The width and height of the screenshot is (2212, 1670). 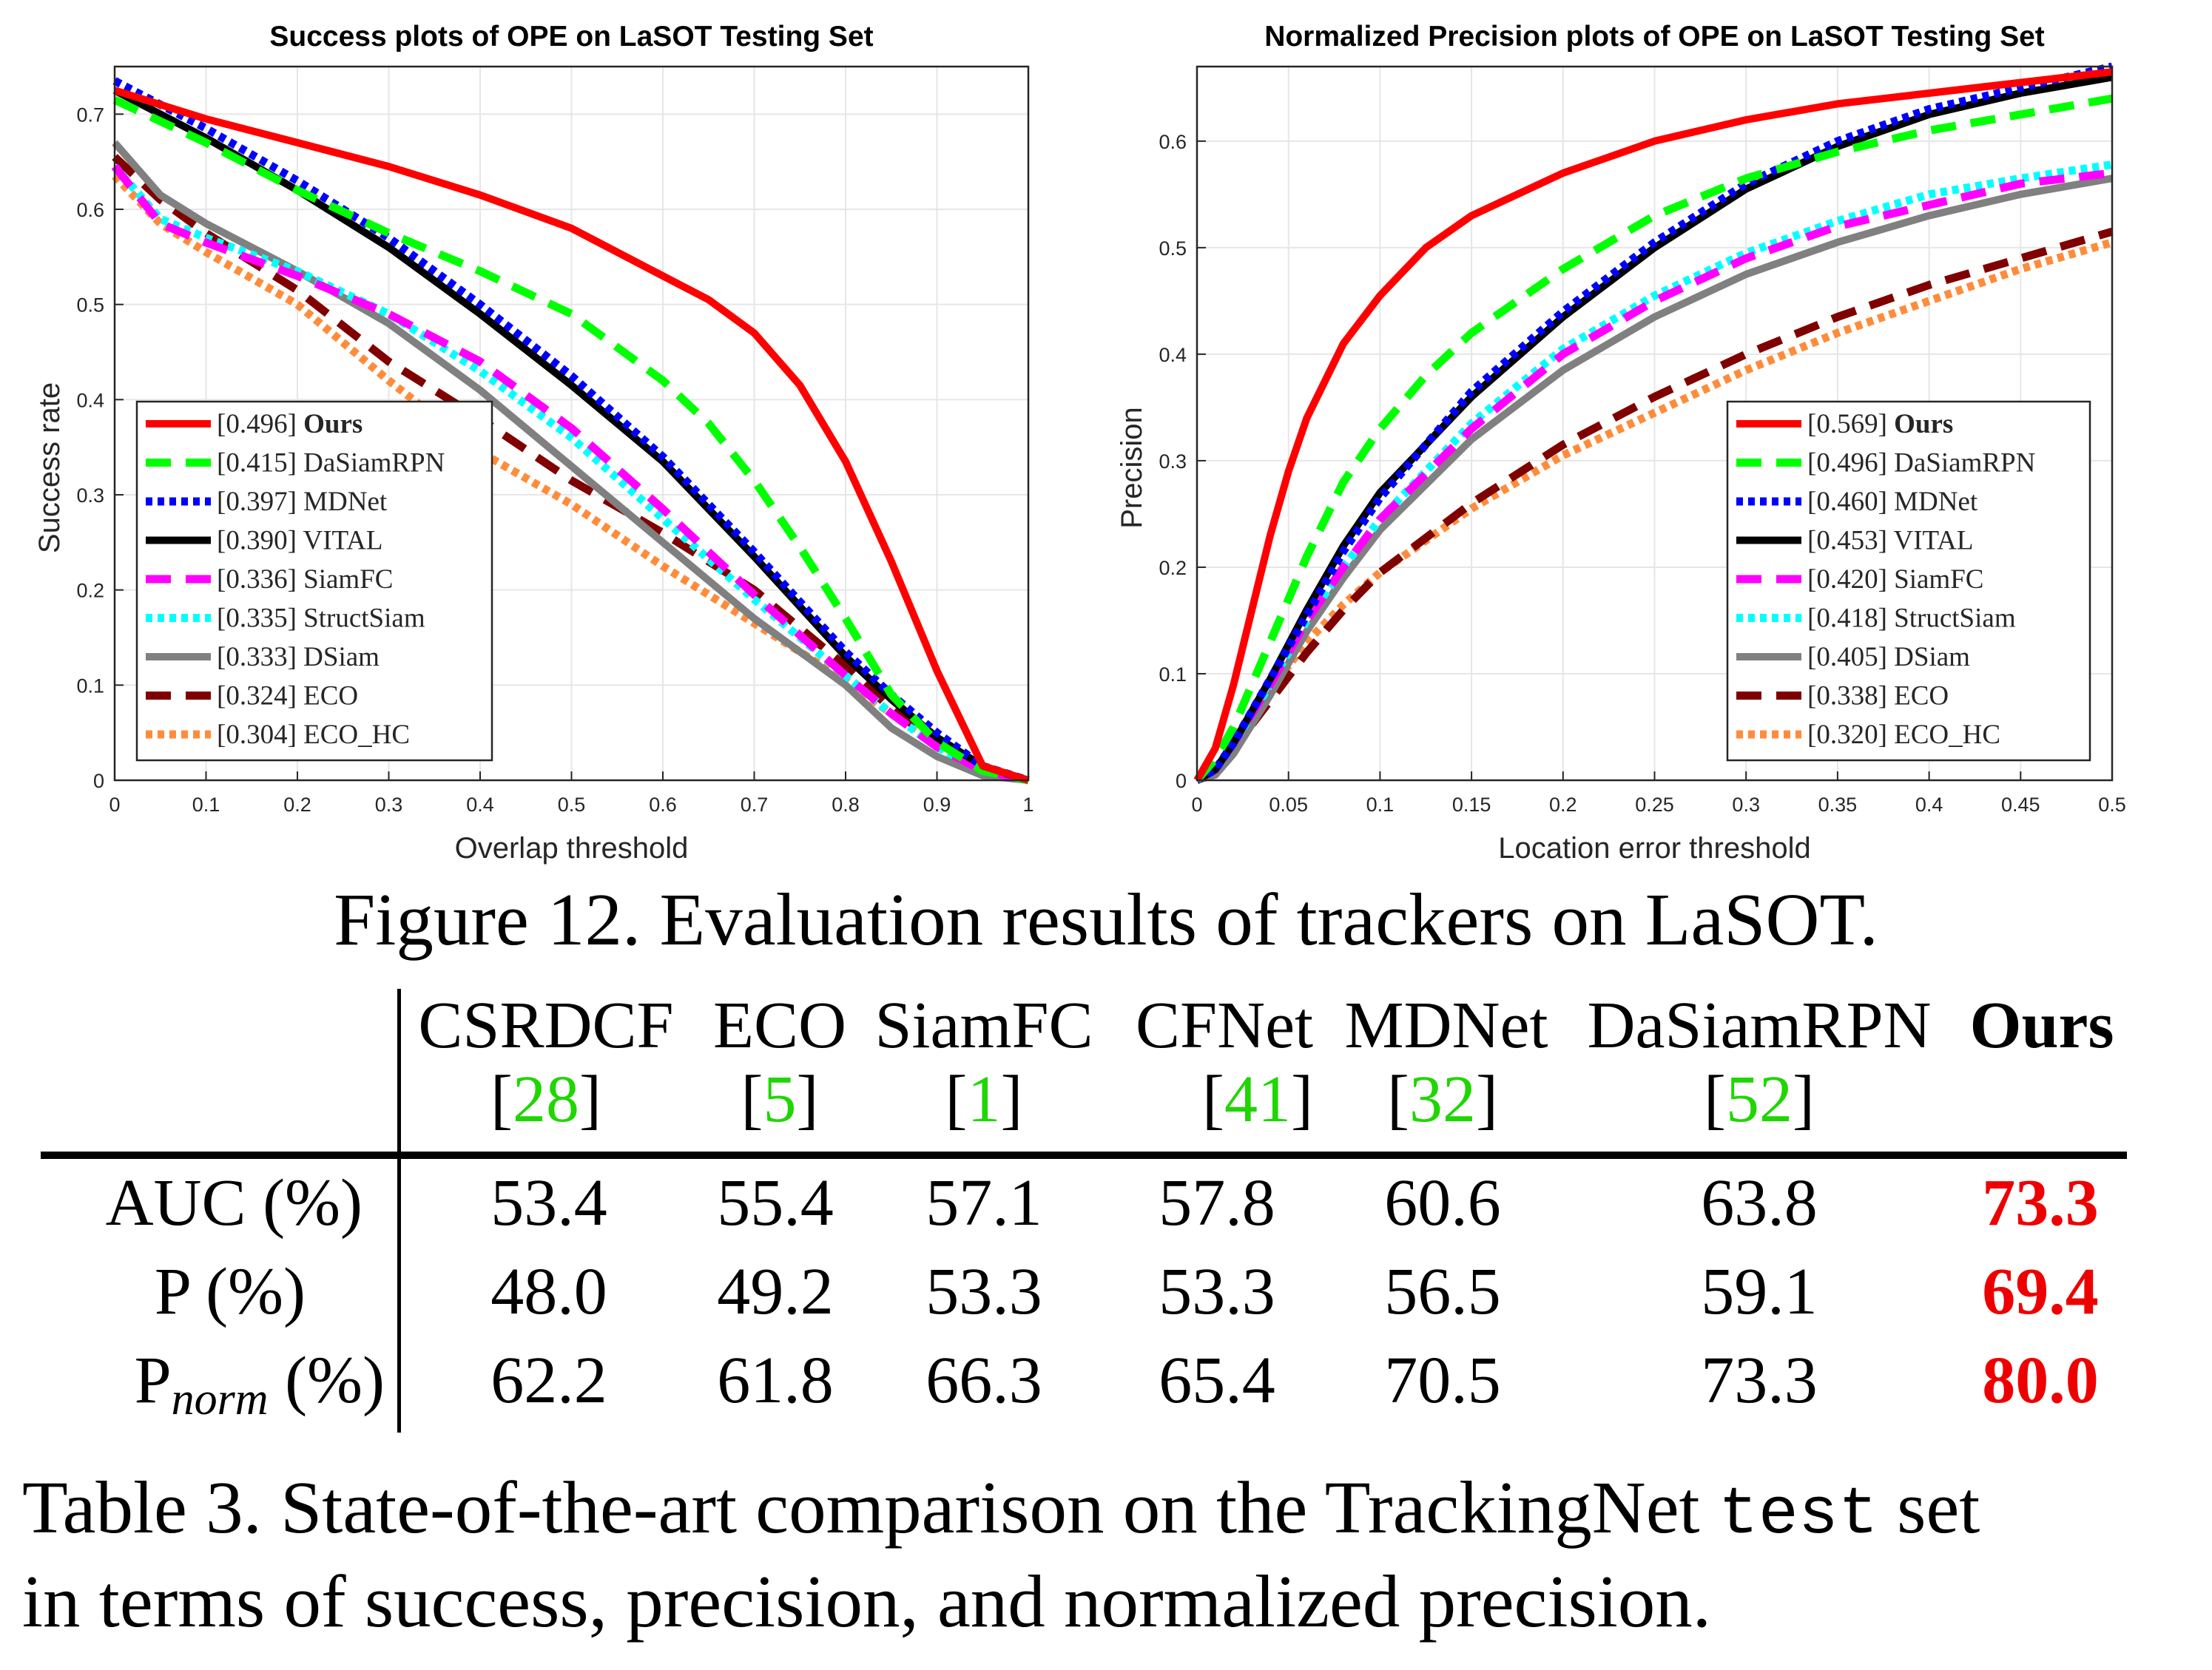 I want to click on legend-entry: [0.569] Ours, so click(x=1880, y=424).